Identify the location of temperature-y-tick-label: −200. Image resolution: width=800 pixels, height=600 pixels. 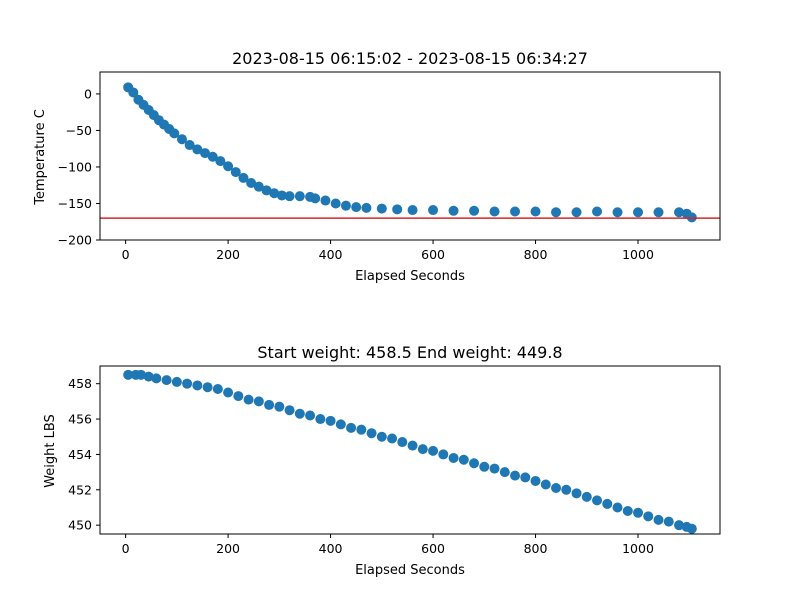
(75, 240).